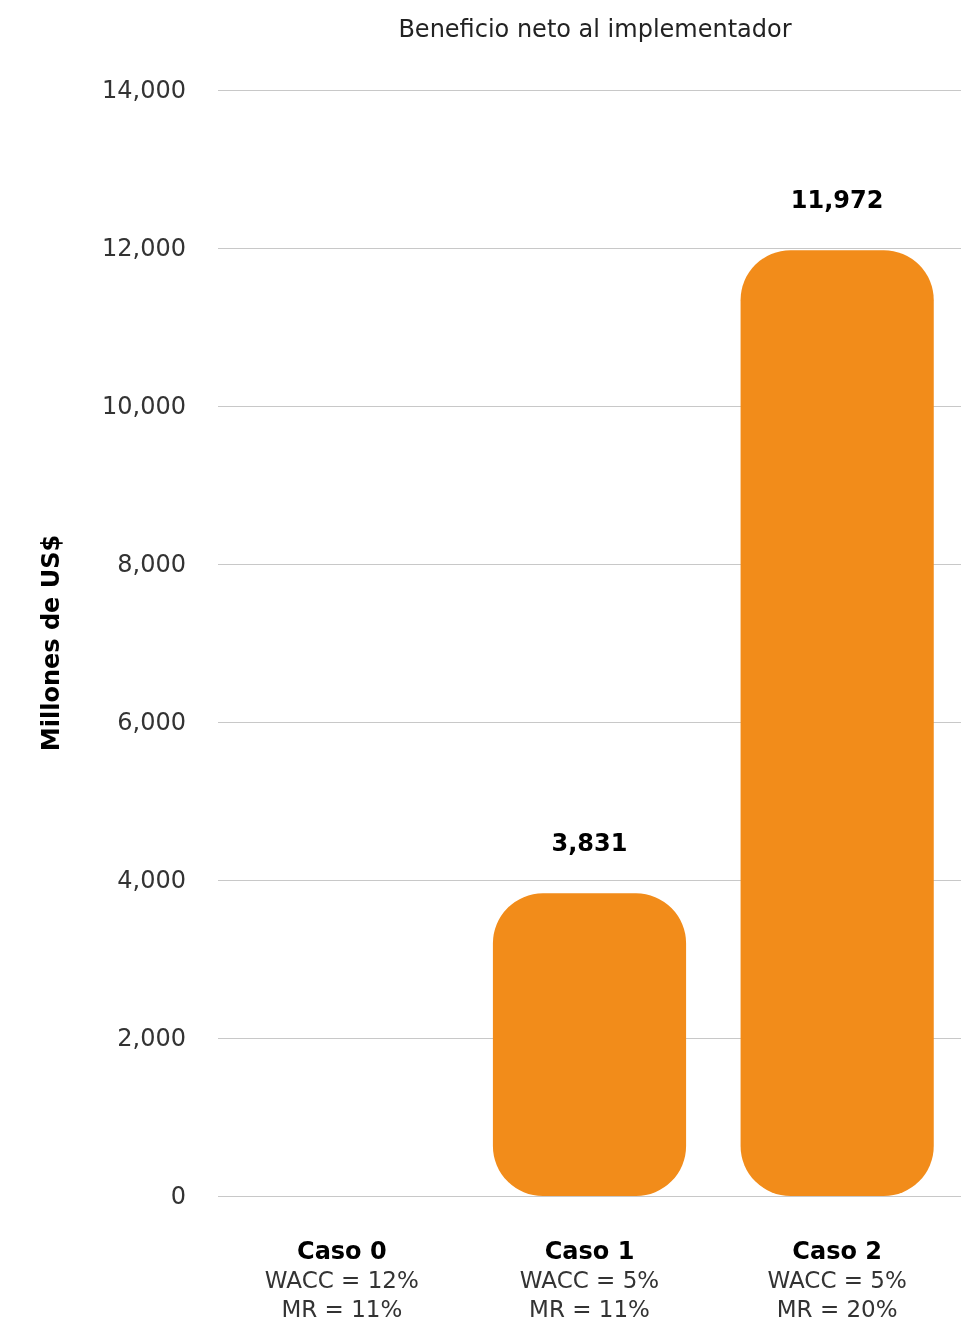 The image size is (971, 1320). I want to click on y-tick-label: 0, so click(178, 1196).